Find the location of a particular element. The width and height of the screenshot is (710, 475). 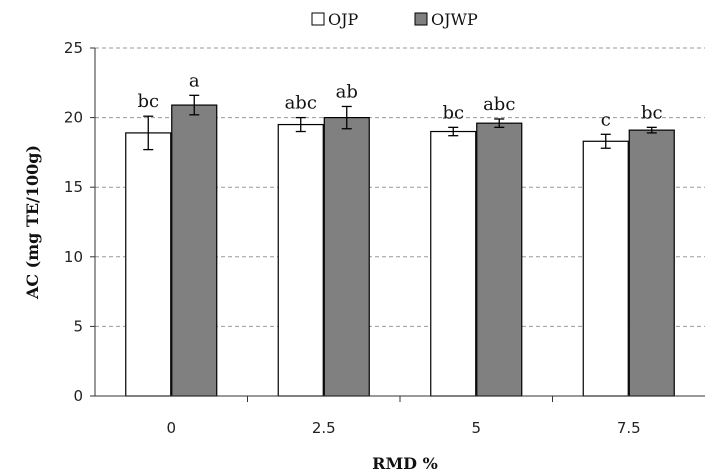

significance-label: c is located at coordinates (606, 119).